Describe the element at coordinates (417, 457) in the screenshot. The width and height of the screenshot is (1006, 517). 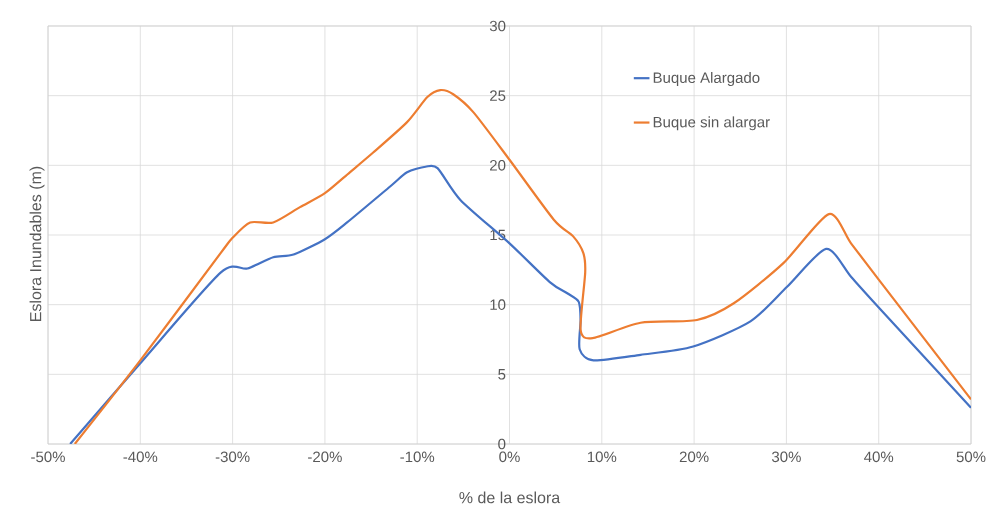
I see `x-tick-label: -10%` at that location.